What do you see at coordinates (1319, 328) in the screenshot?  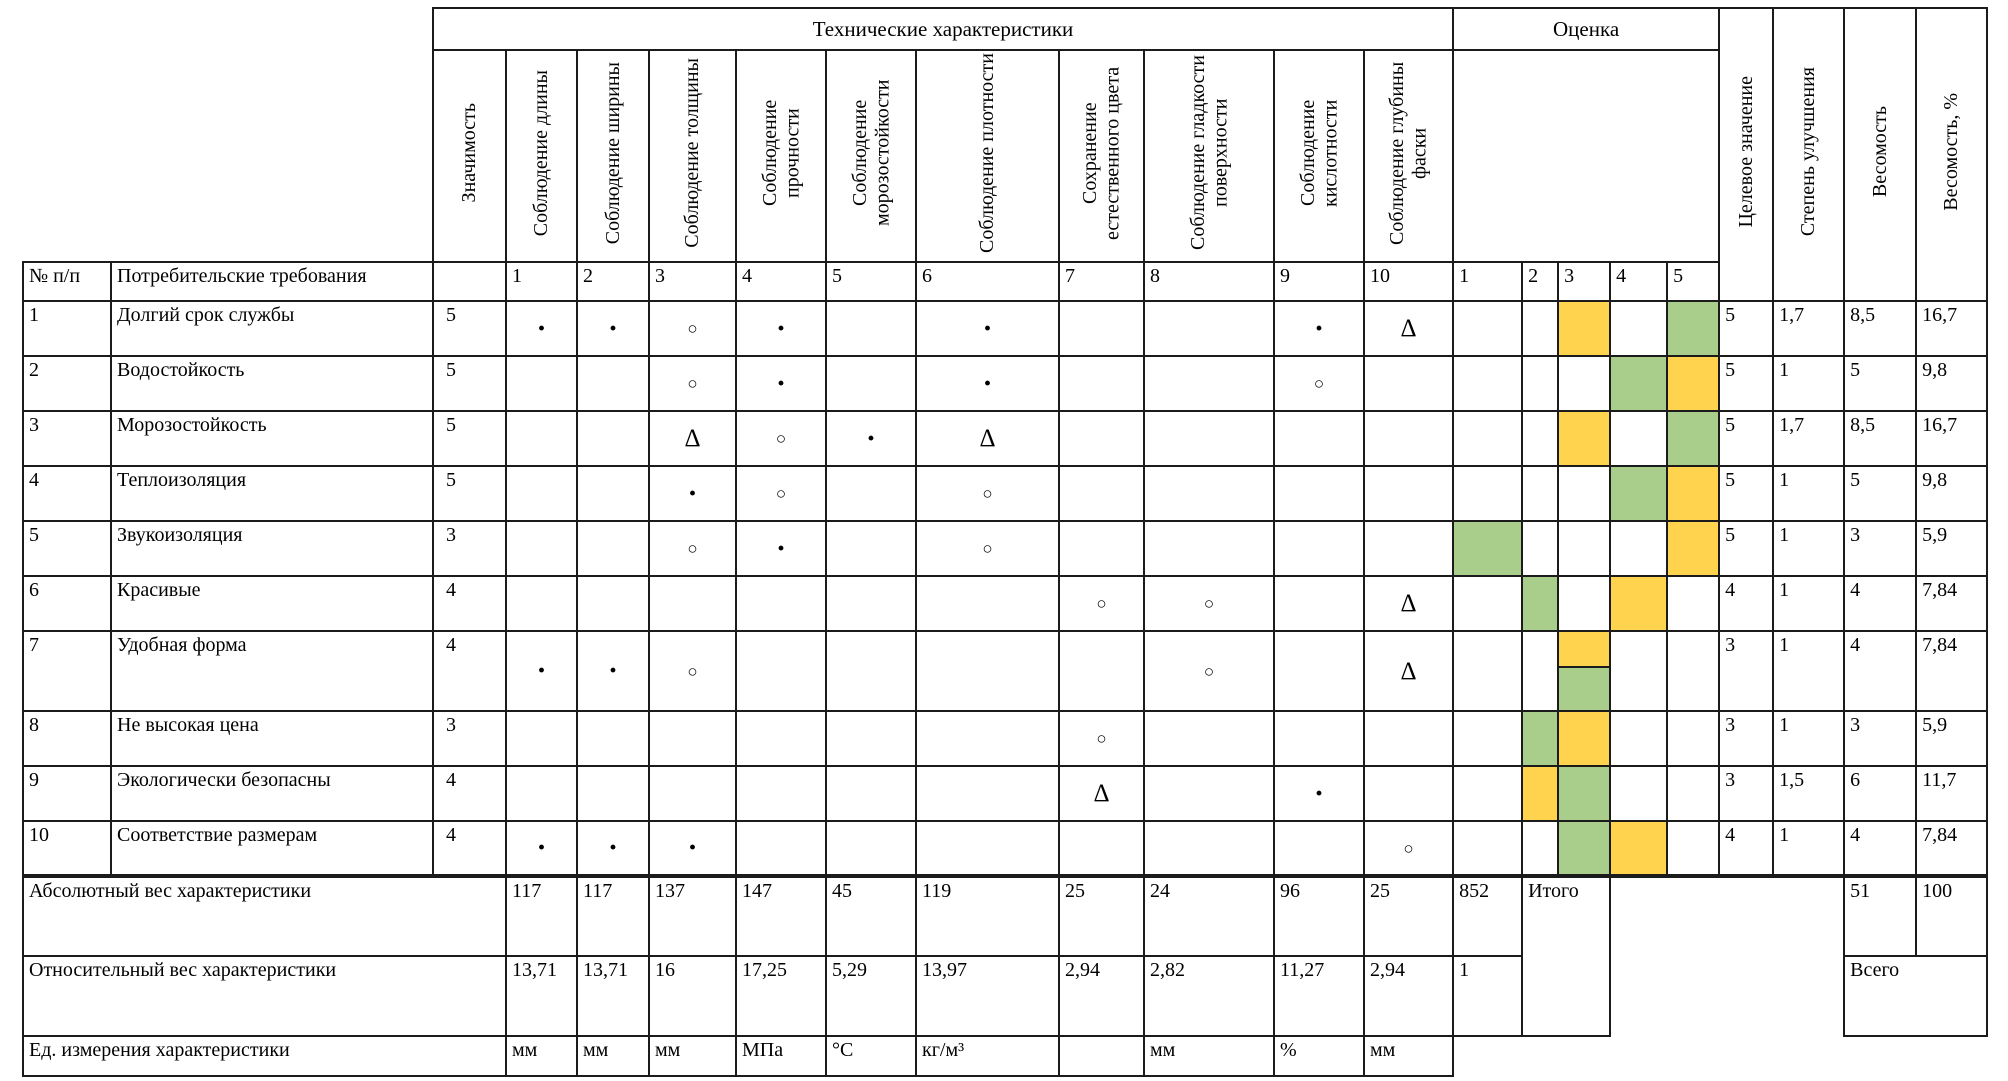 I see `relation-cell-9: ·` at bounding box center [1319, 328].